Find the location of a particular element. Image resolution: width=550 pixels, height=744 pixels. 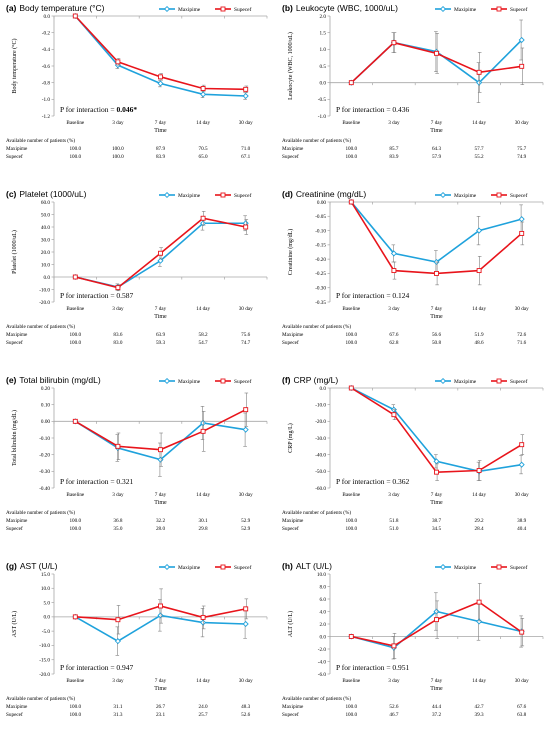

p-interaction-text: P for interaction = 0.587 is located at coordinates (97, 295).